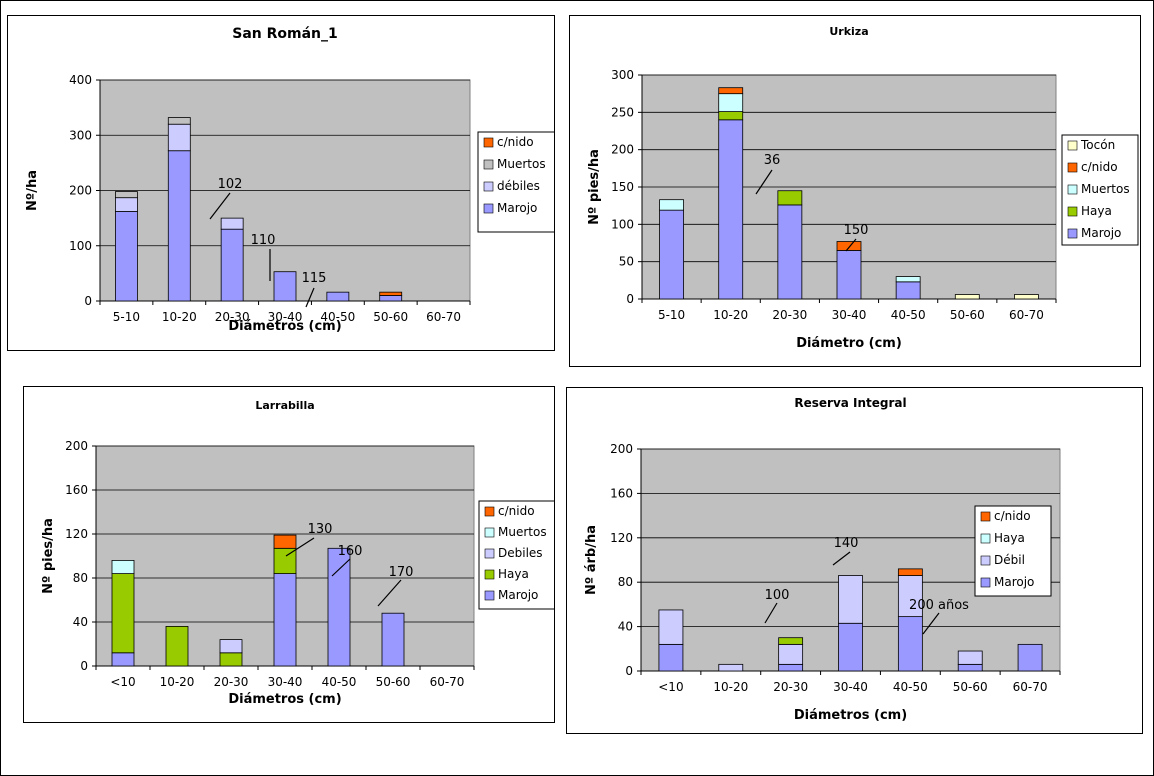  Describe the element at coordinates (591, 560) in the screenshot. I see `y-axis-label: Nº árb/ha` at that location.